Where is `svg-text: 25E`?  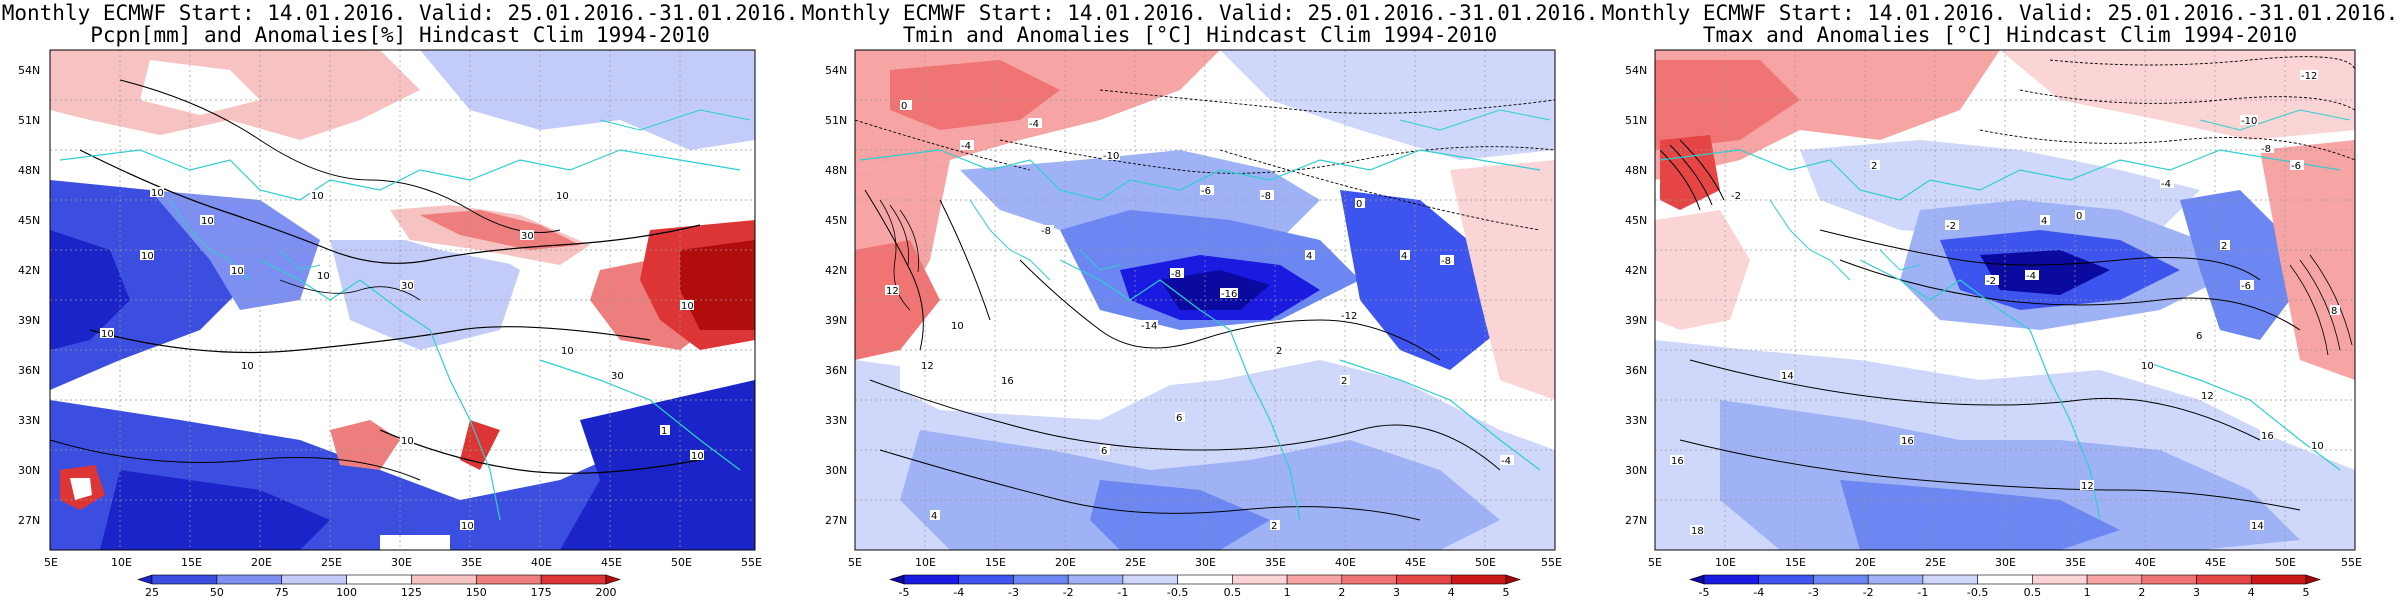 svg-text: 25E is located at coordinates (331, 562).